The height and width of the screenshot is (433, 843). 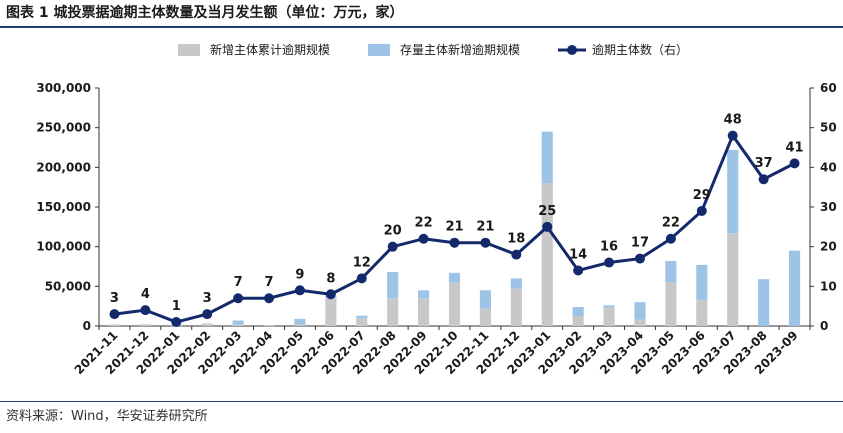 I want to click on y-left-tick-label: 100,000, so click(x=63, y=247).